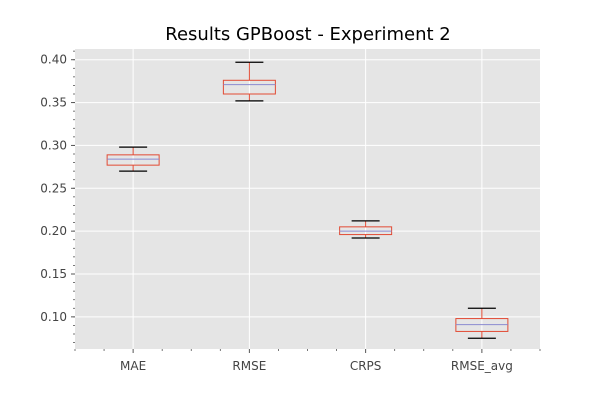 The width and height of the screenshot is (600, 400). I want to click on x-tick-label: RMSE, so click(249, 366).